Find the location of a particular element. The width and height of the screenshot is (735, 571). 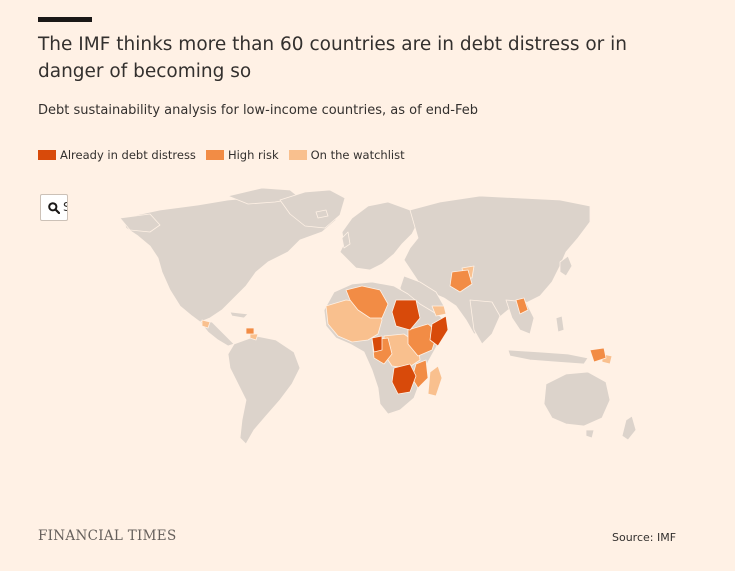

search-label: S is located at coordinates (65, 207).